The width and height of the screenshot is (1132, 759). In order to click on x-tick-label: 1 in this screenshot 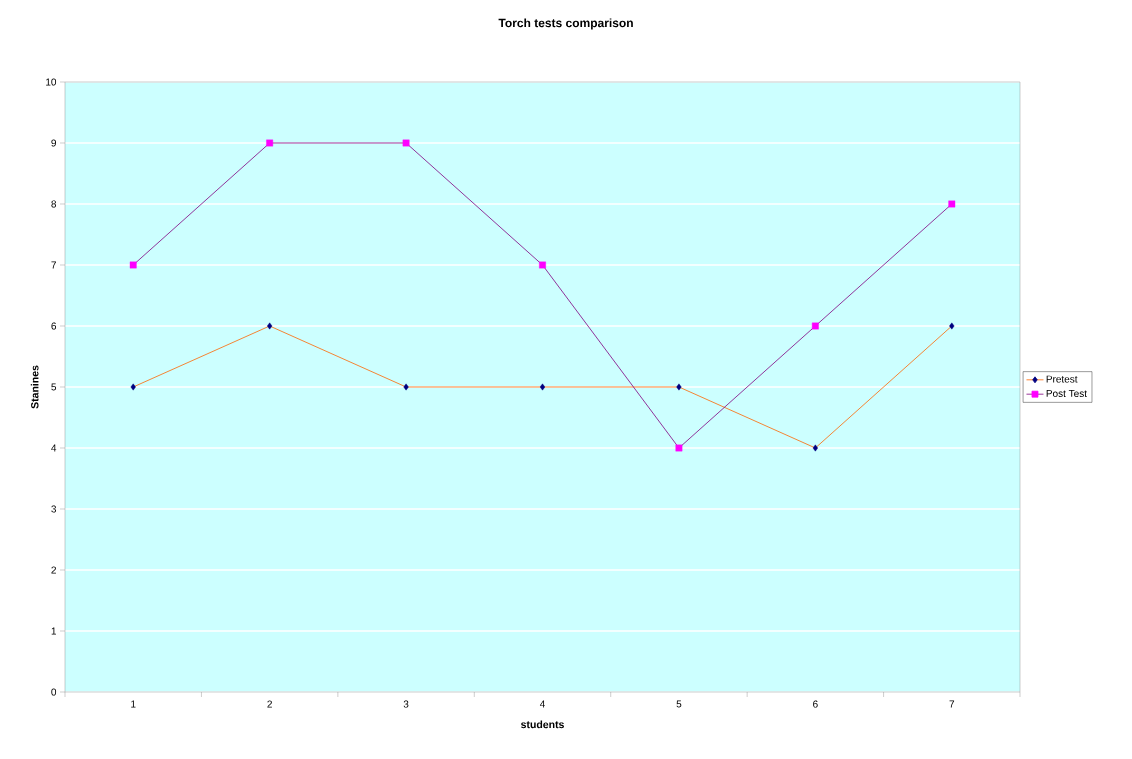, I will do `click(133, 704)`.